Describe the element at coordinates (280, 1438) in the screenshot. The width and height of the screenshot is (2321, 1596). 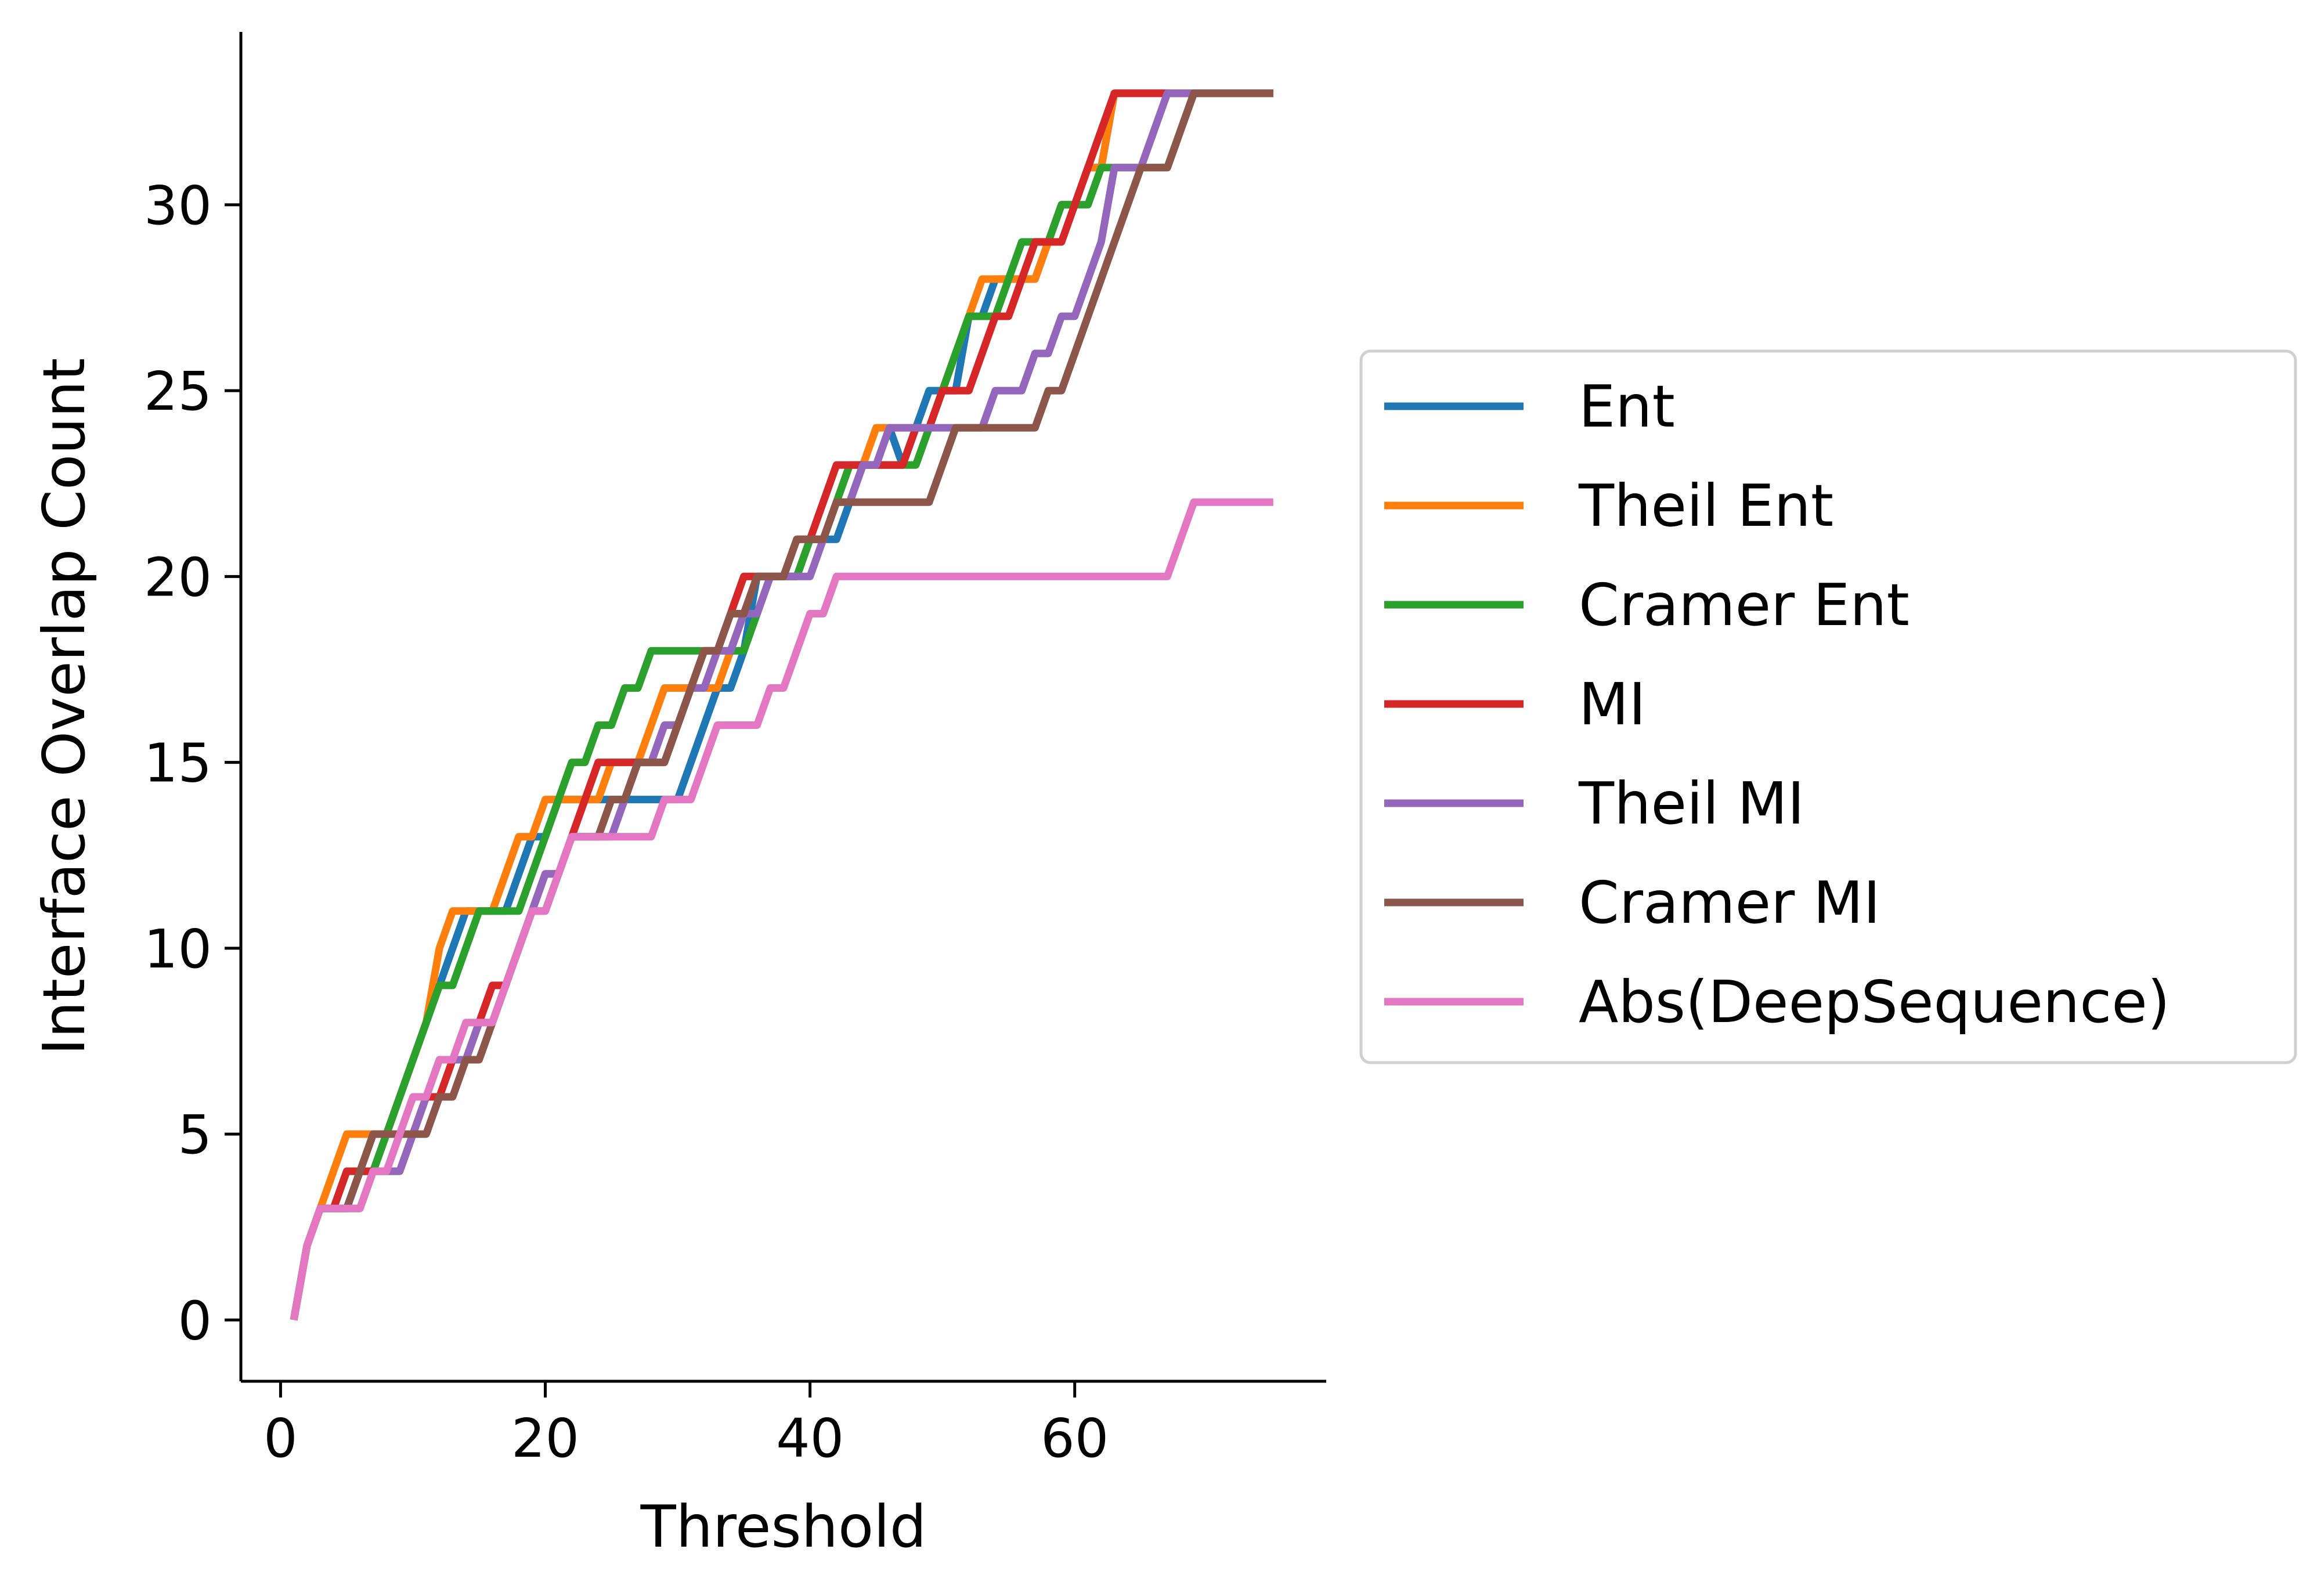
I see `x-tick-label: 0` at that location.